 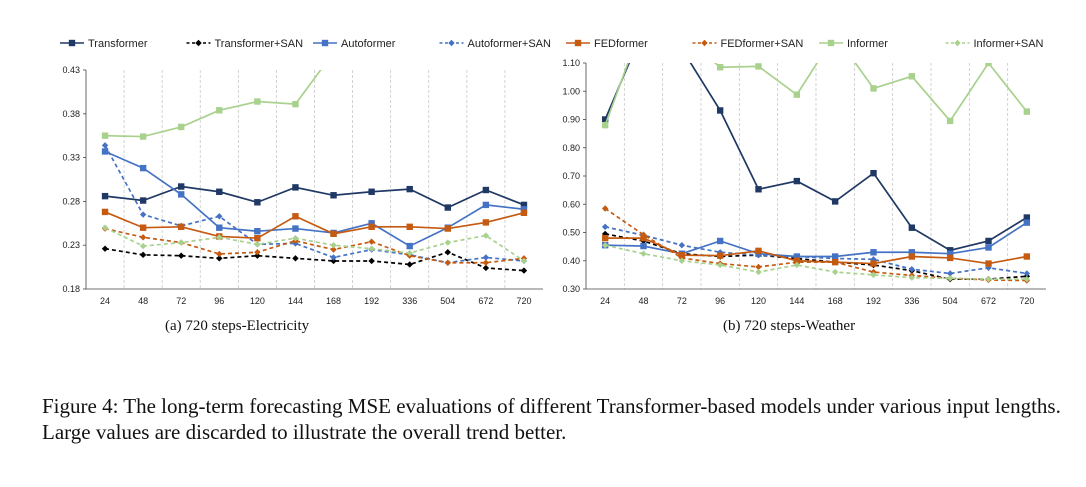 I want to click on series-transformer-sansan, so click(x=314, y=259).